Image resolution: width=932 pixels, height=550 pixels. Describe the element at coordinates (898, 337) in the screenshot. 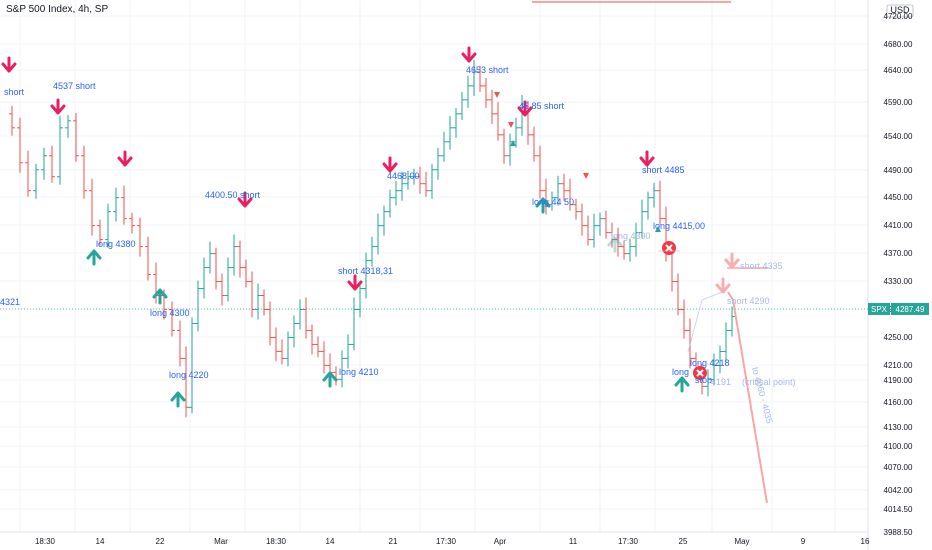

I see `y-tick-label: 4250.00` at that location.